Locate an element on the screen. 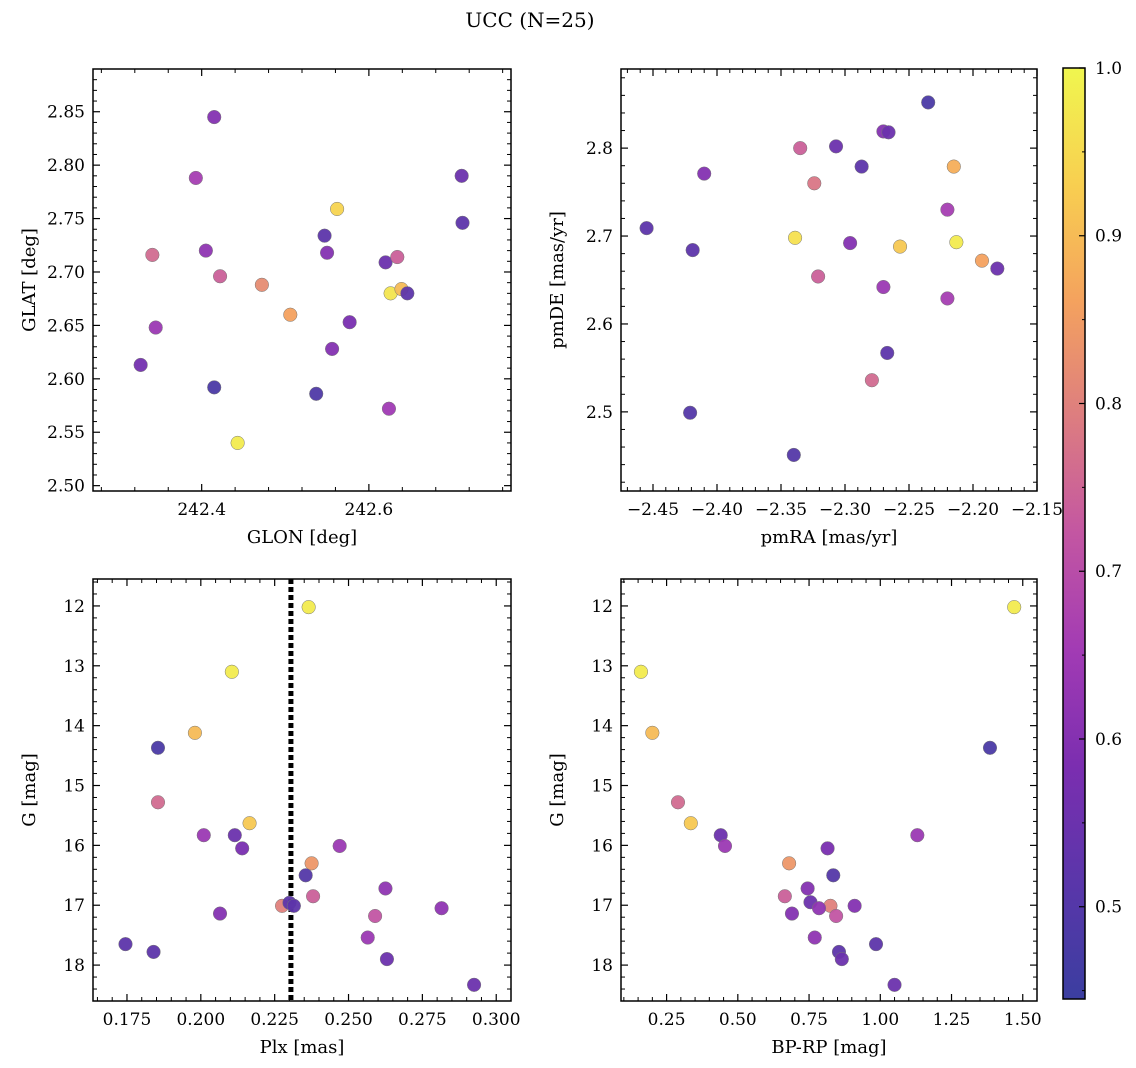  x-tick-label: 0.75 is located at coordinates (809, 1020).